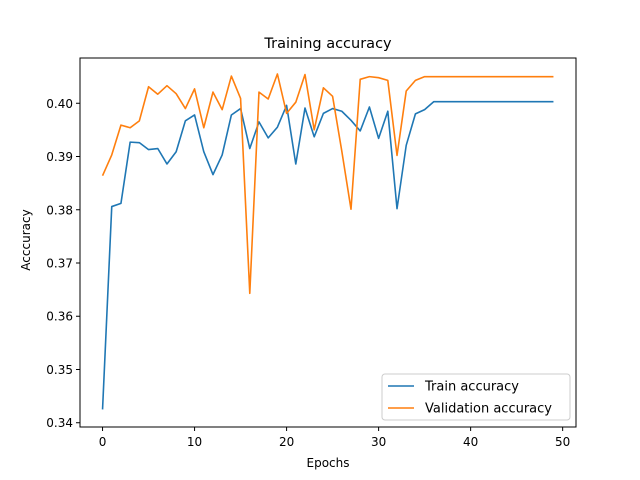 This screenshot has width=640, height=480. I want to click on x-tick-label: 40, so click(470, 442).